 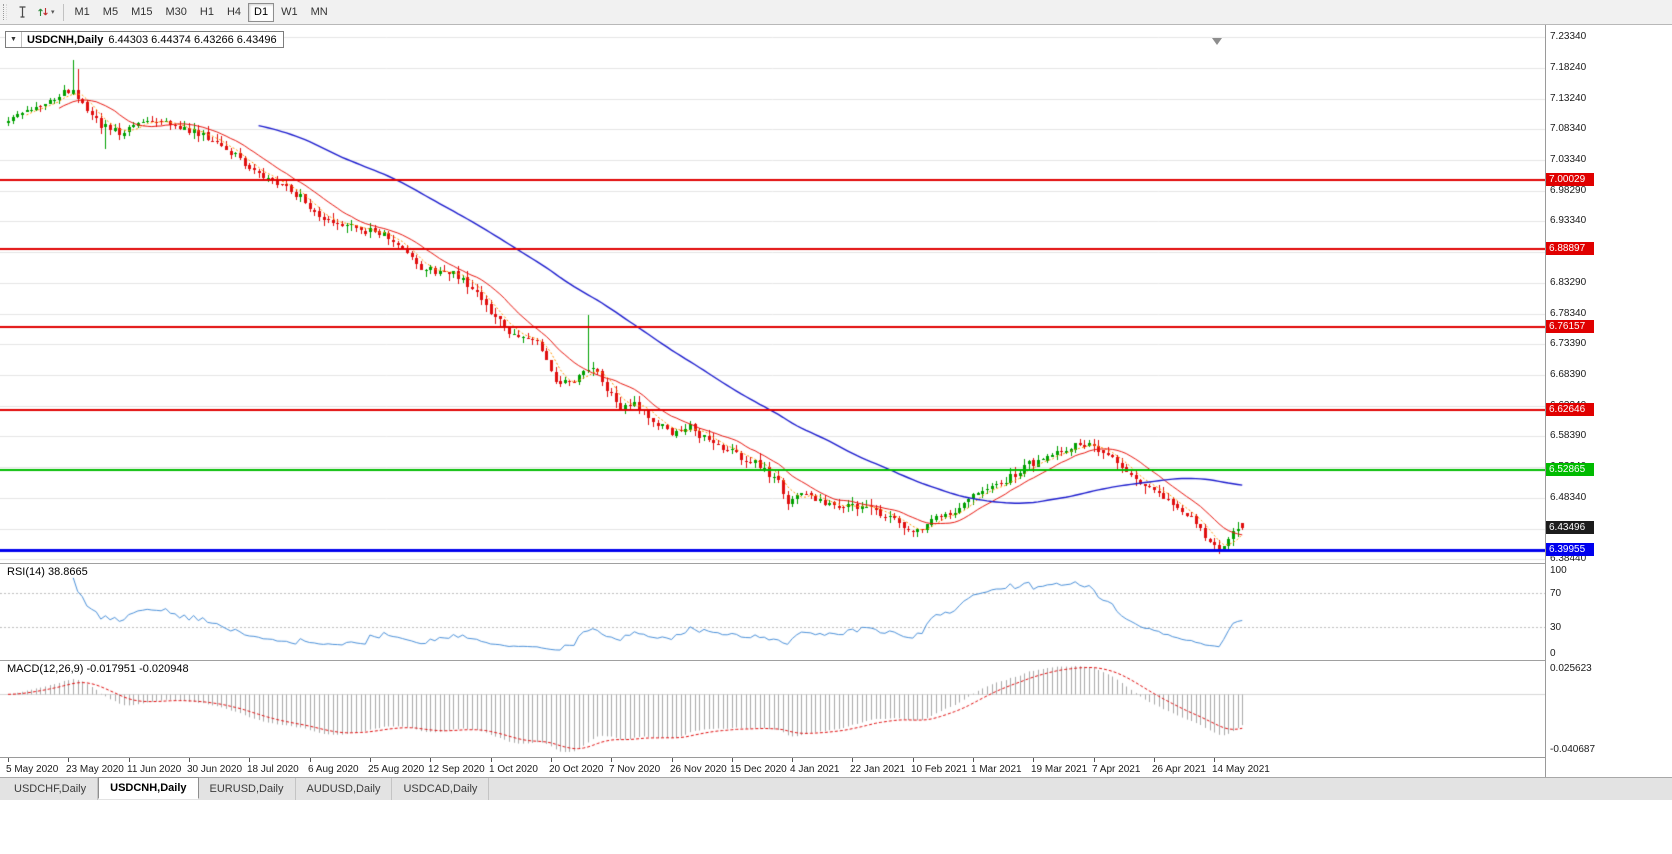 I want to click on timeframe-toolbar: M1 M5 M15 M30 H1 H4 D1 W1 MN, so click(x=201, y=12).